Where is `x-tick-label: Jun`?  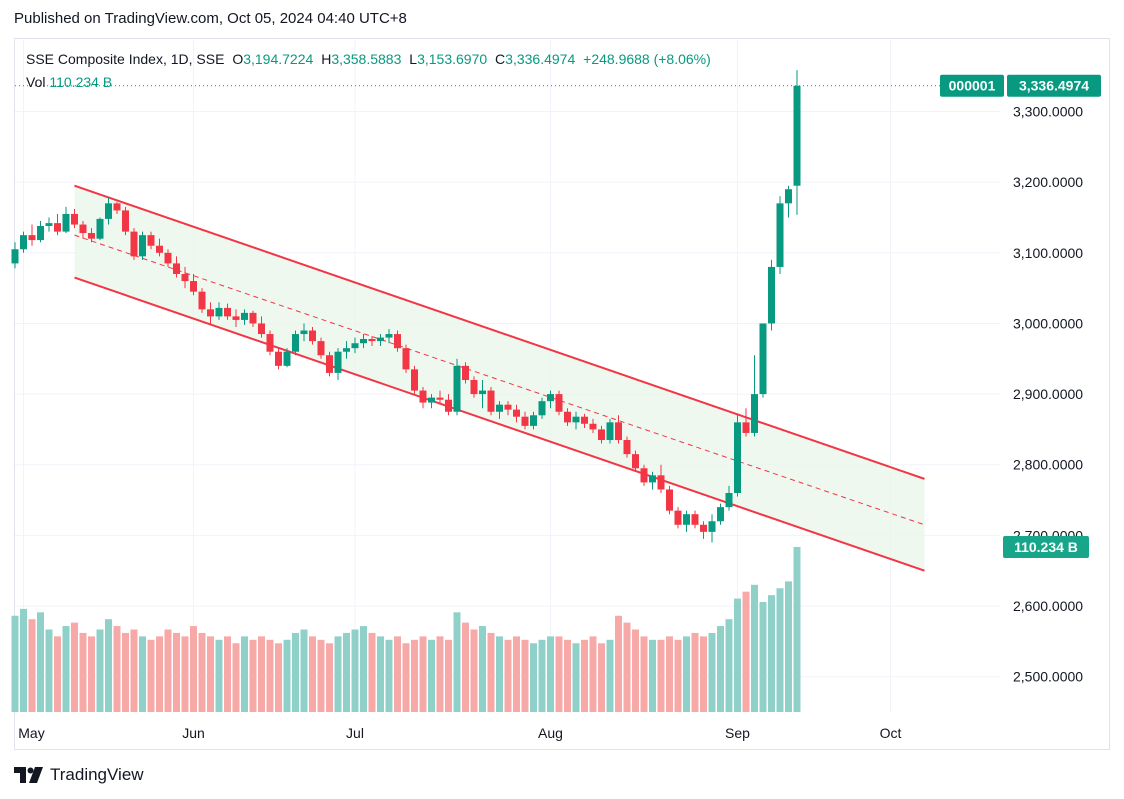 x-tick-label: Jun is located at coordinates (193, 733).